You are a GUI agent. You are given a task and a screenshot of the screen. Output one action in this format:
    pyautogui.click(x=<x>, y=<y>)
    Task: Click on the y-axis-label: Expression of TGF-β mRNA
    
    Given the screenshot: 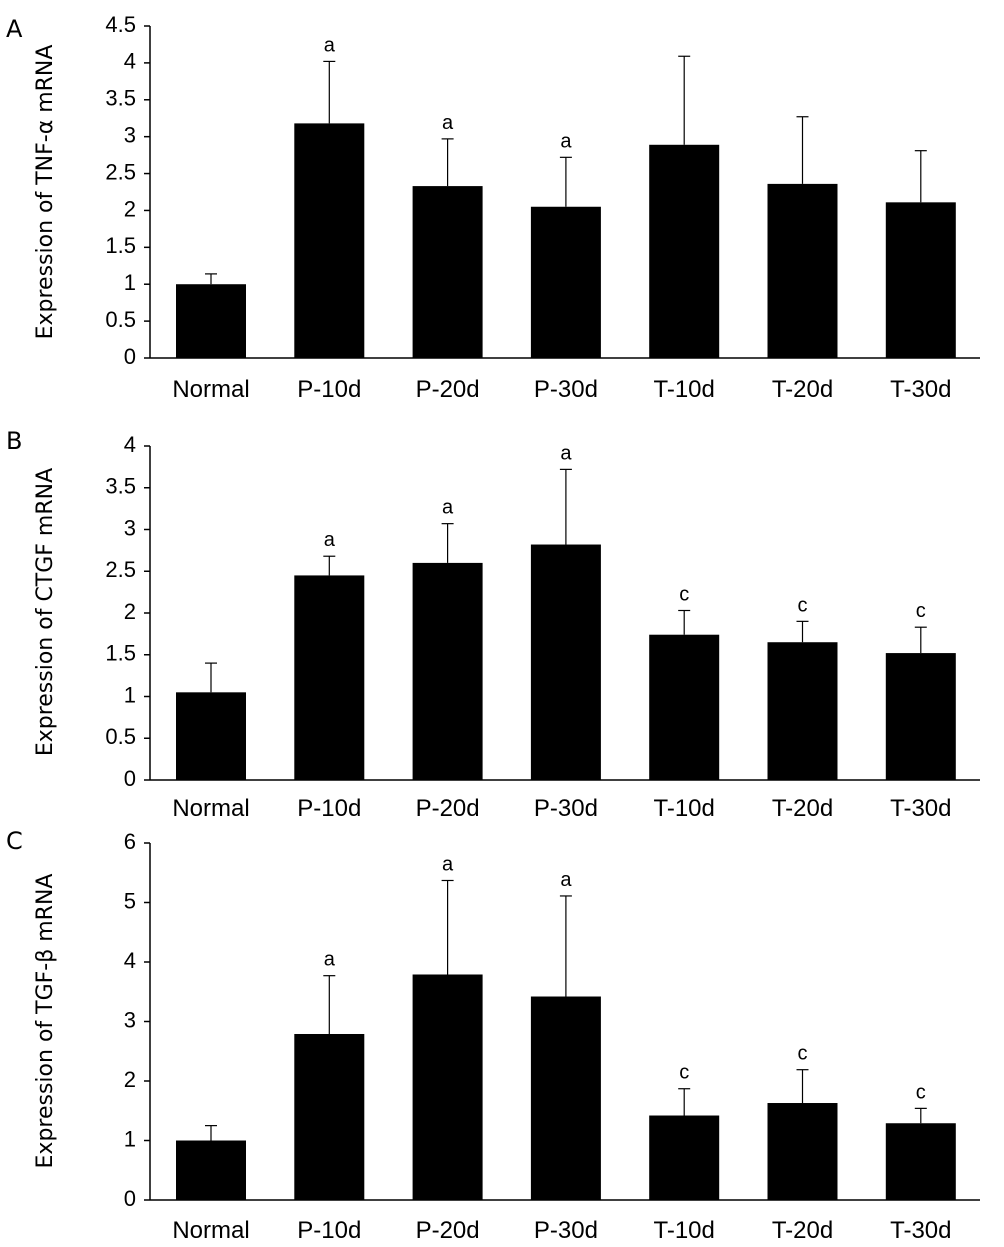 What is the action you would take?
    pyautogui.click(x=45, y=1021)
    